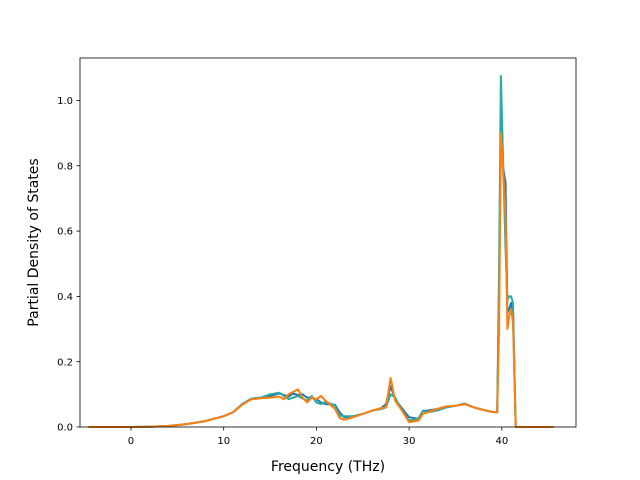  Describe the element at coordinates (409, 441) in the screenshot. I see `x-tick-label: 30` at that location.